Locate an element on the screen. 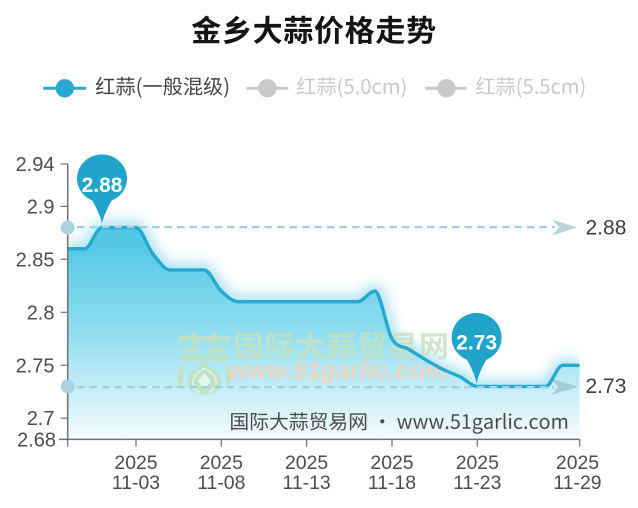 This screenshot has width=638, height=508. svg-text: 2.75 is located at coordinates (35, 366).